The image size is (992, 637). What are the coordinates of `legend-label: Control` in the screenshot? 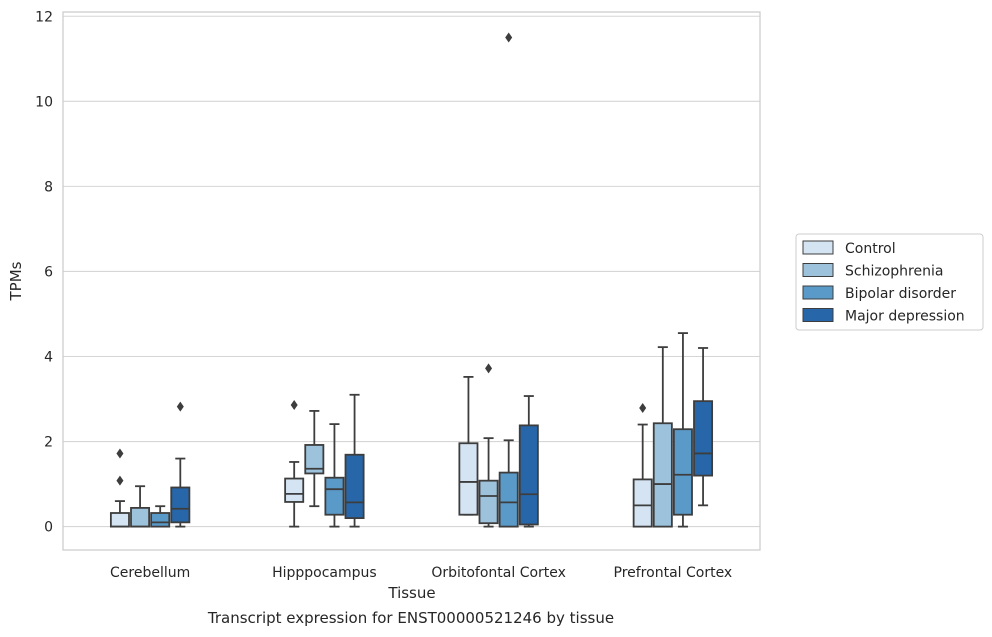 It's located at (870, 249).